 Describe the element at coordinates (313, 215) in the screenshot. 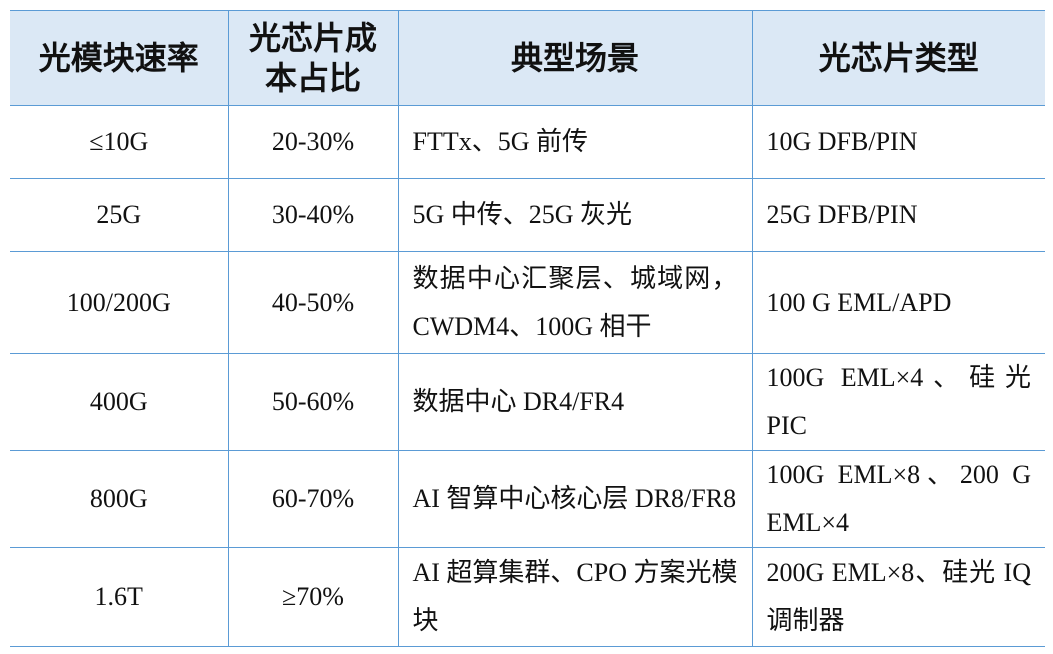

I see `table-cell: 30-40%` at that location.